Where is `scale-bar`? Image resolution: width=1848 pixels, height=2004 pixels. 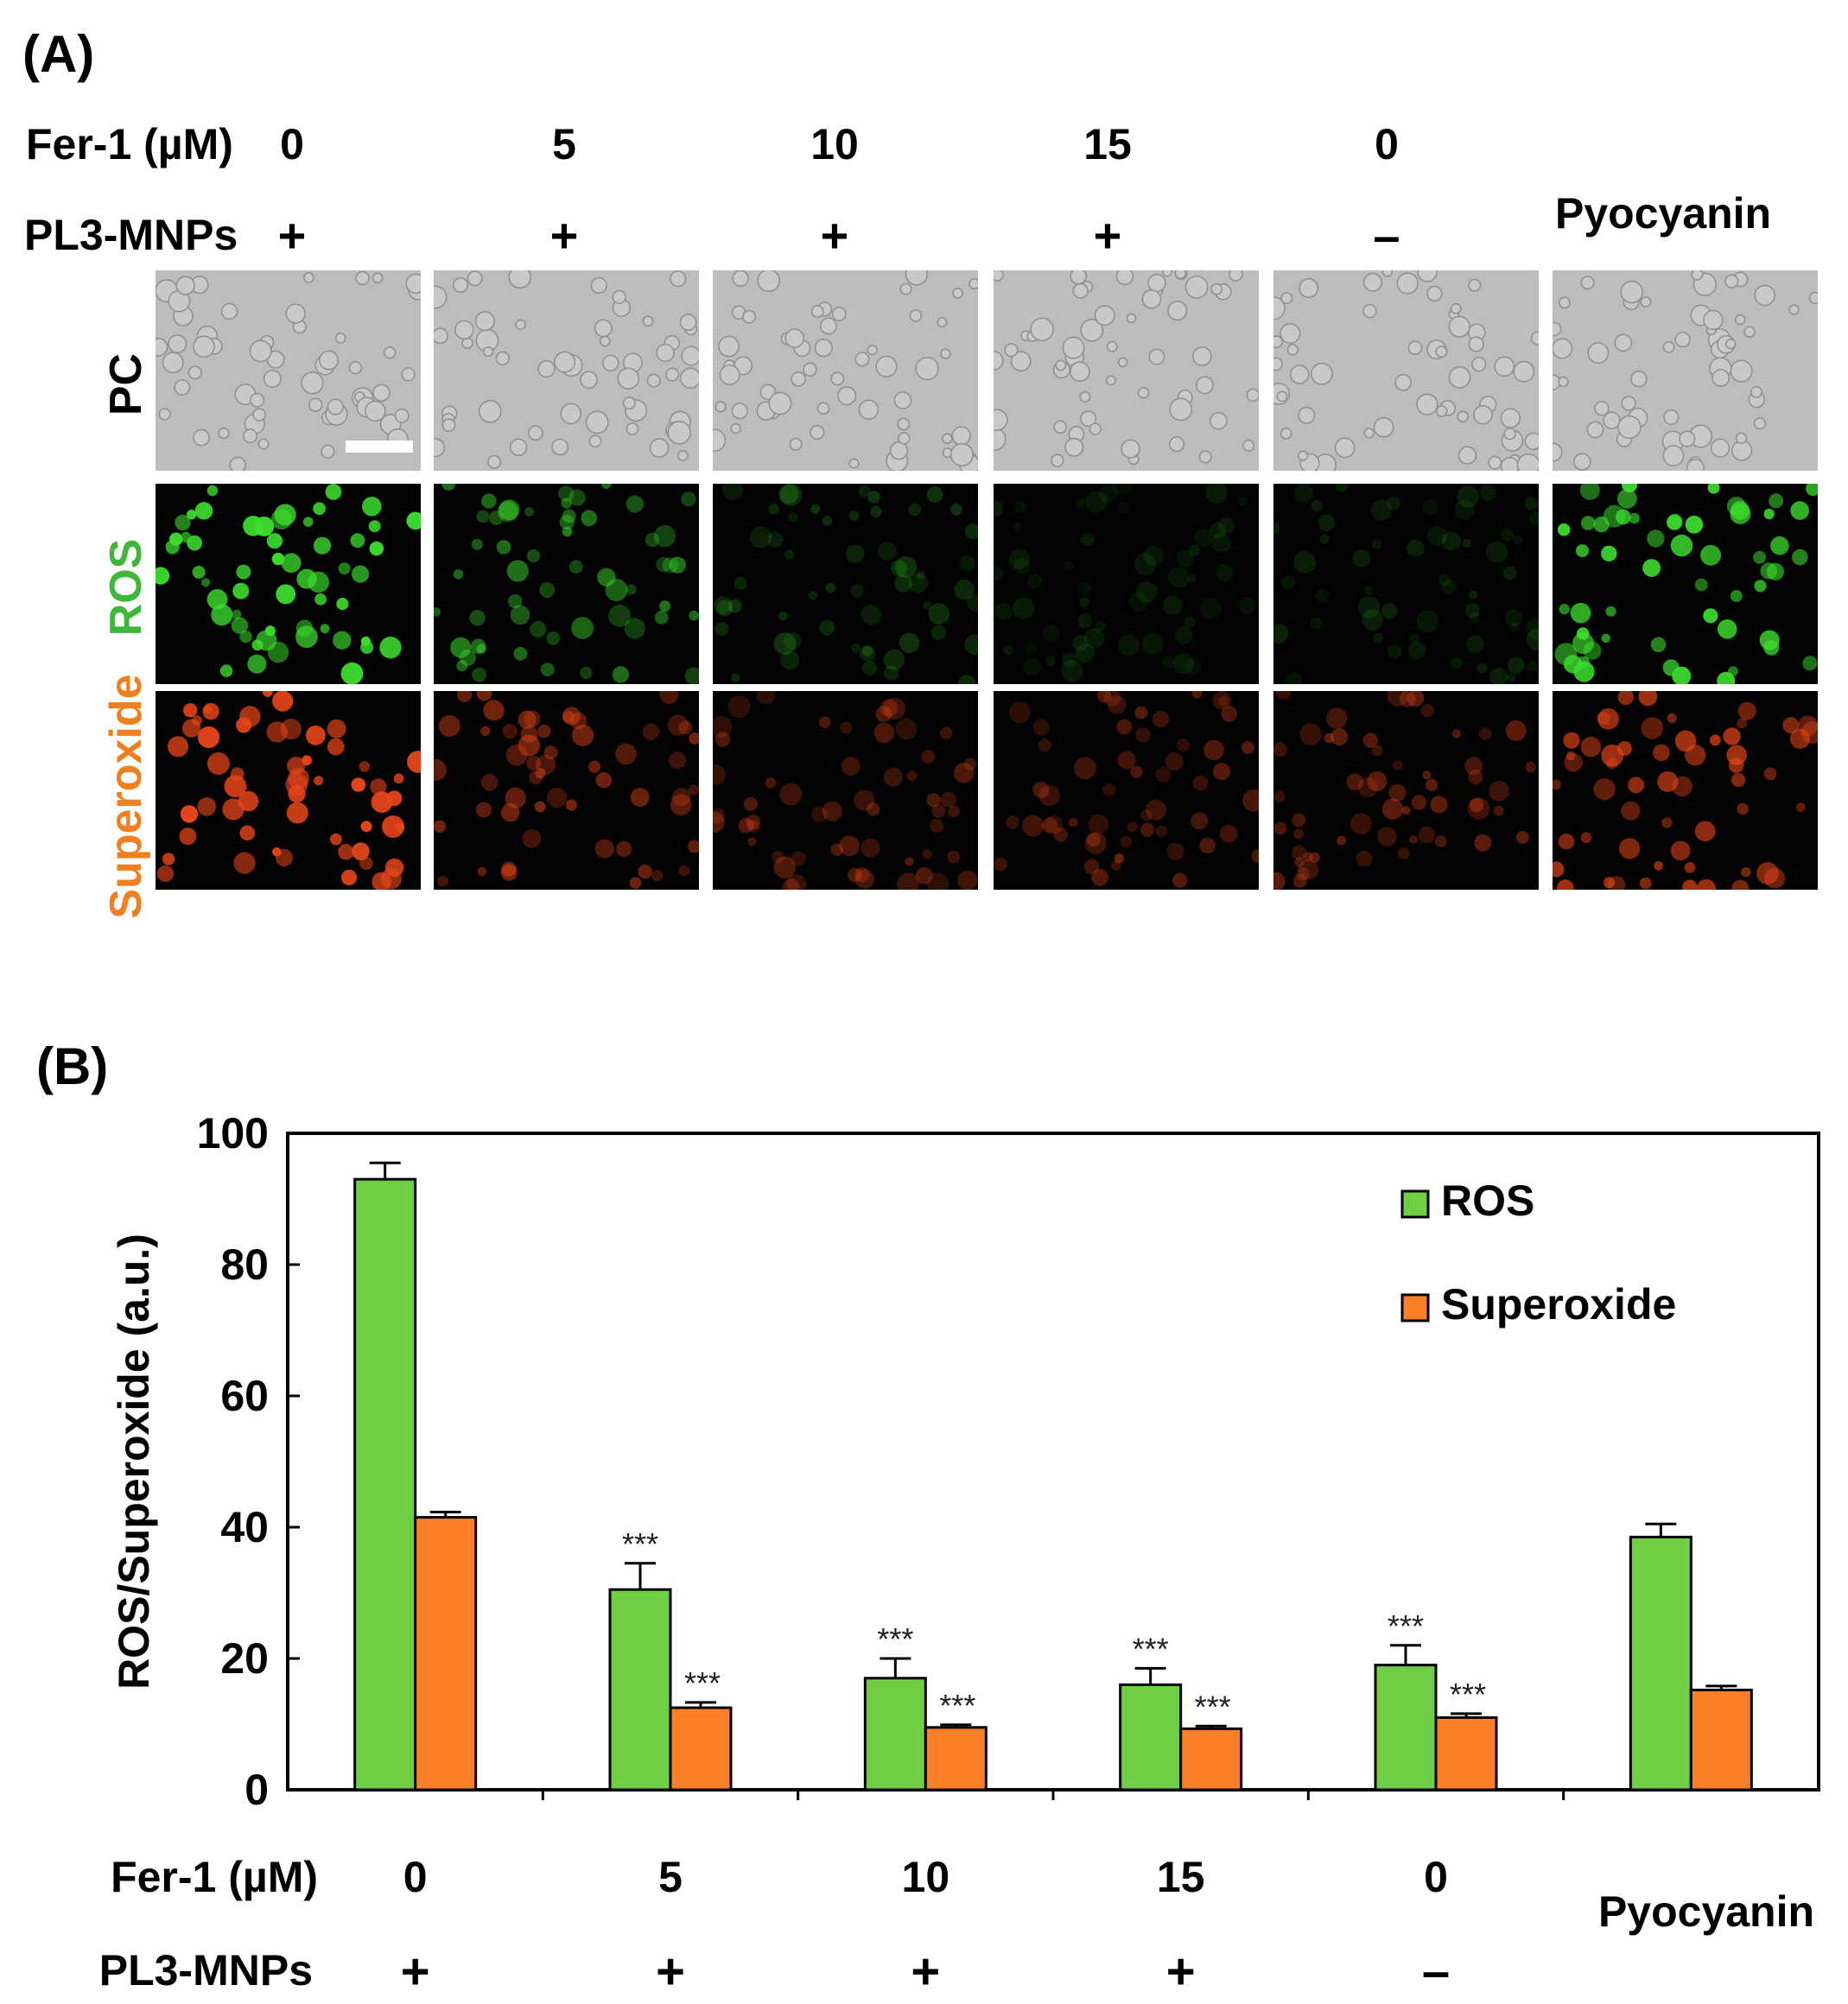
scale-bar is located at coordinates (379, 447).